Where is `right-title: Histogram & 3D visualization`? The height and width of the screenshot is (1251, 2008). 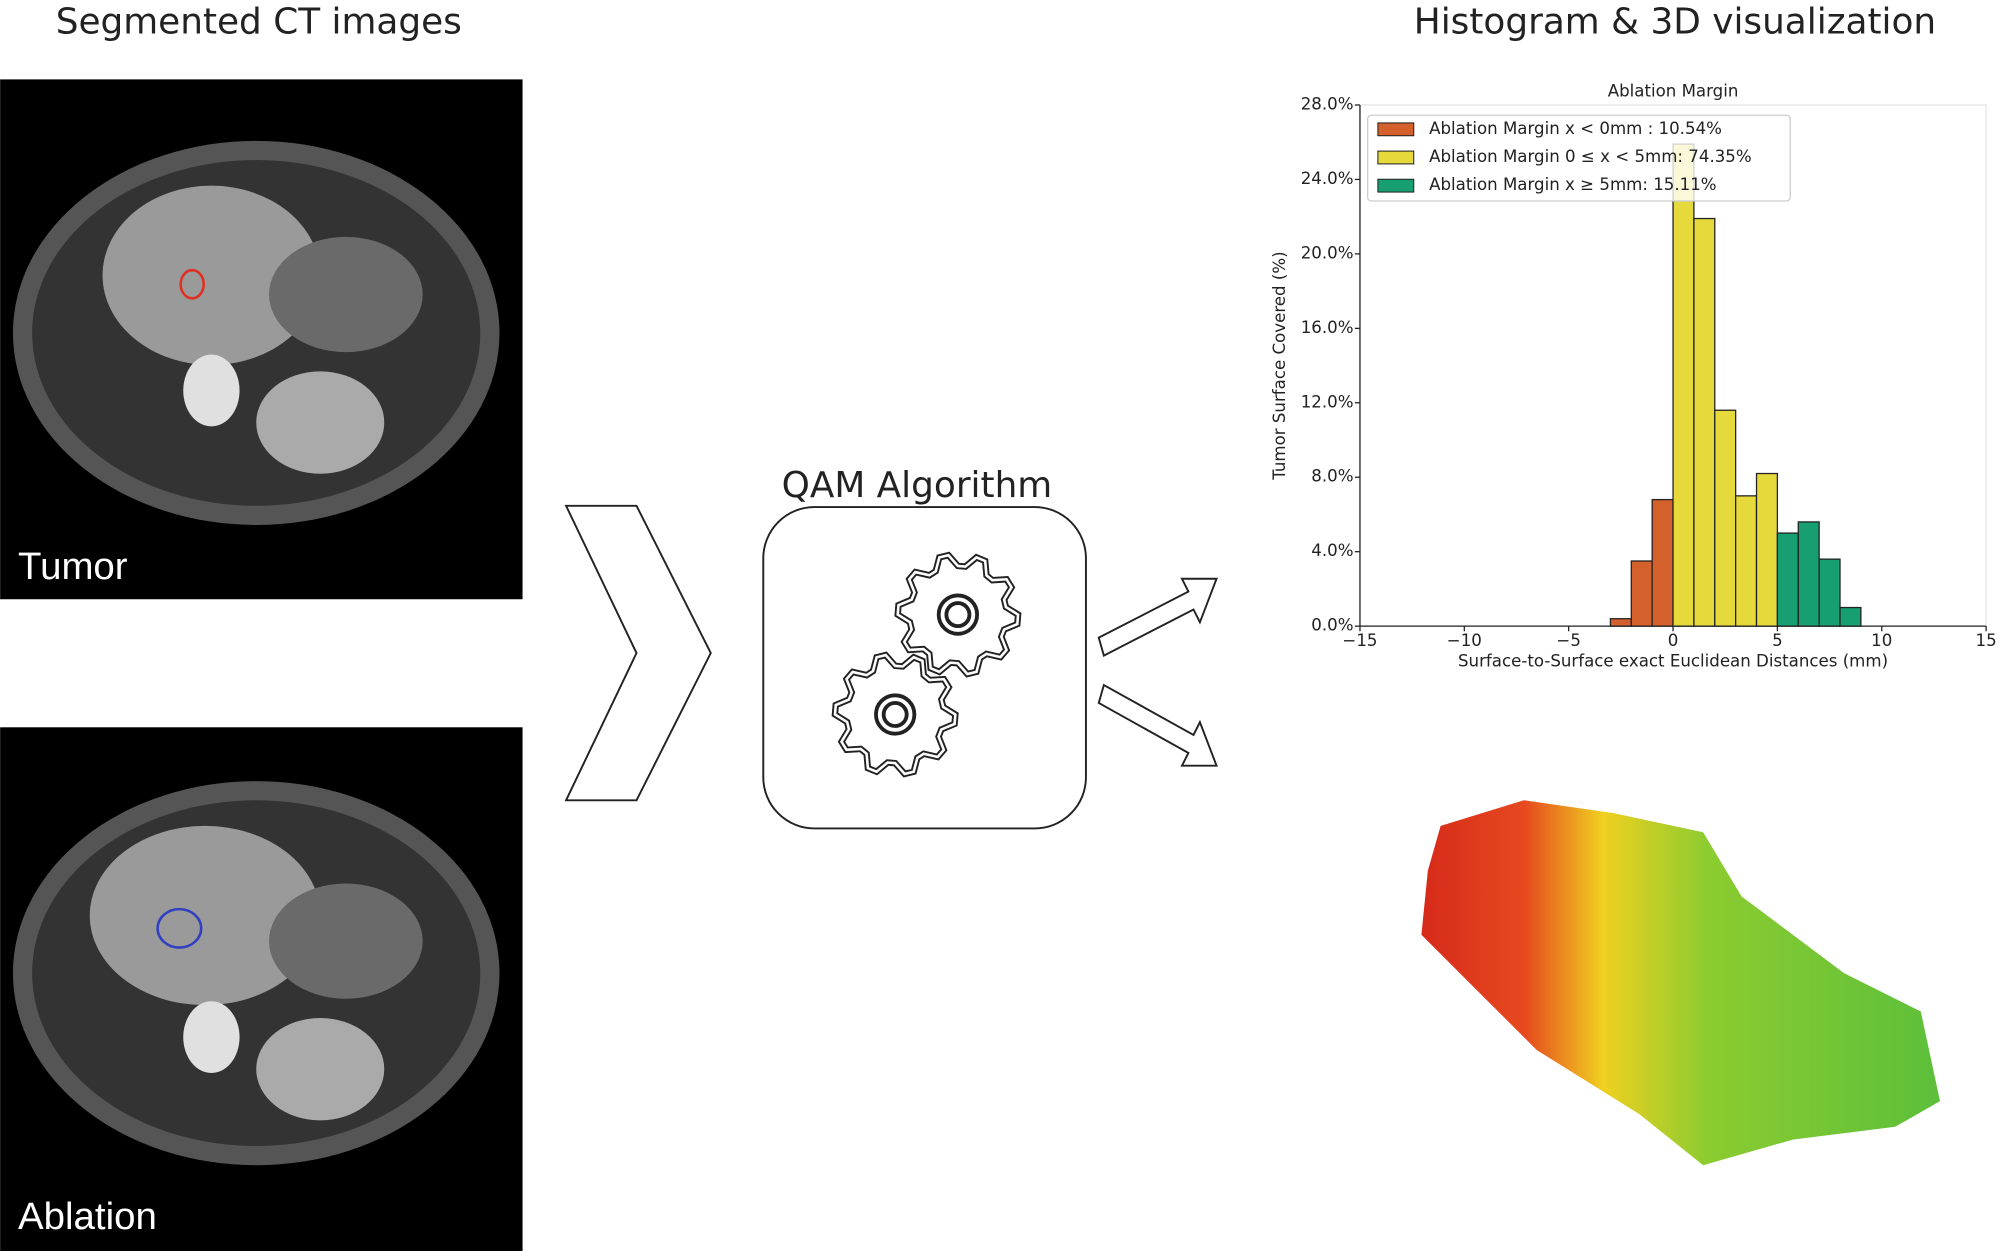
right-title: Histogram & 3D visualization is located at coordinates (1675, 21).